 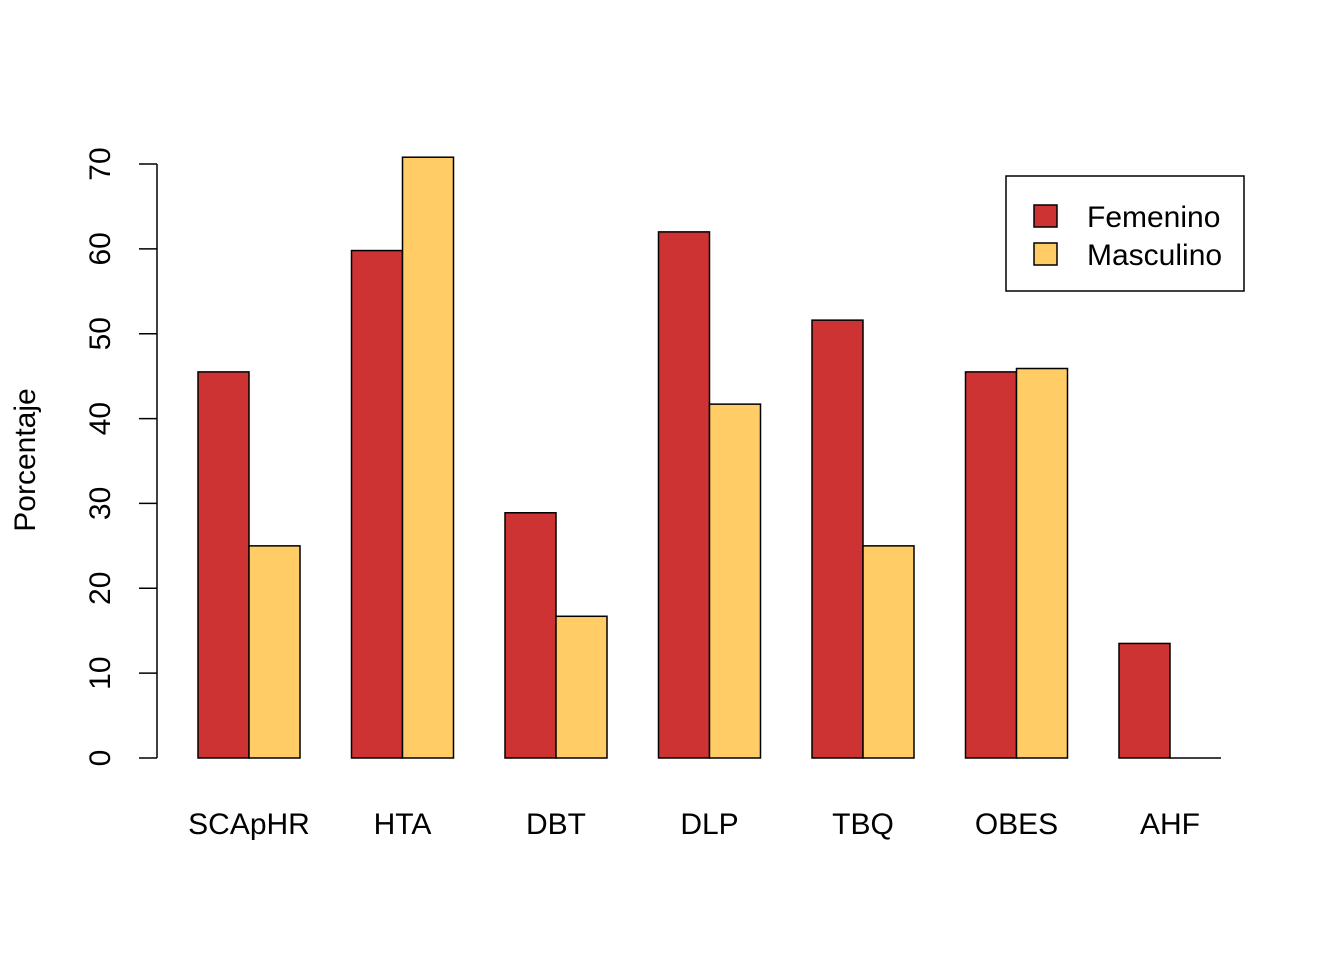 I want to click on bar-scaphr-femenino, so click(x=223, y=565).